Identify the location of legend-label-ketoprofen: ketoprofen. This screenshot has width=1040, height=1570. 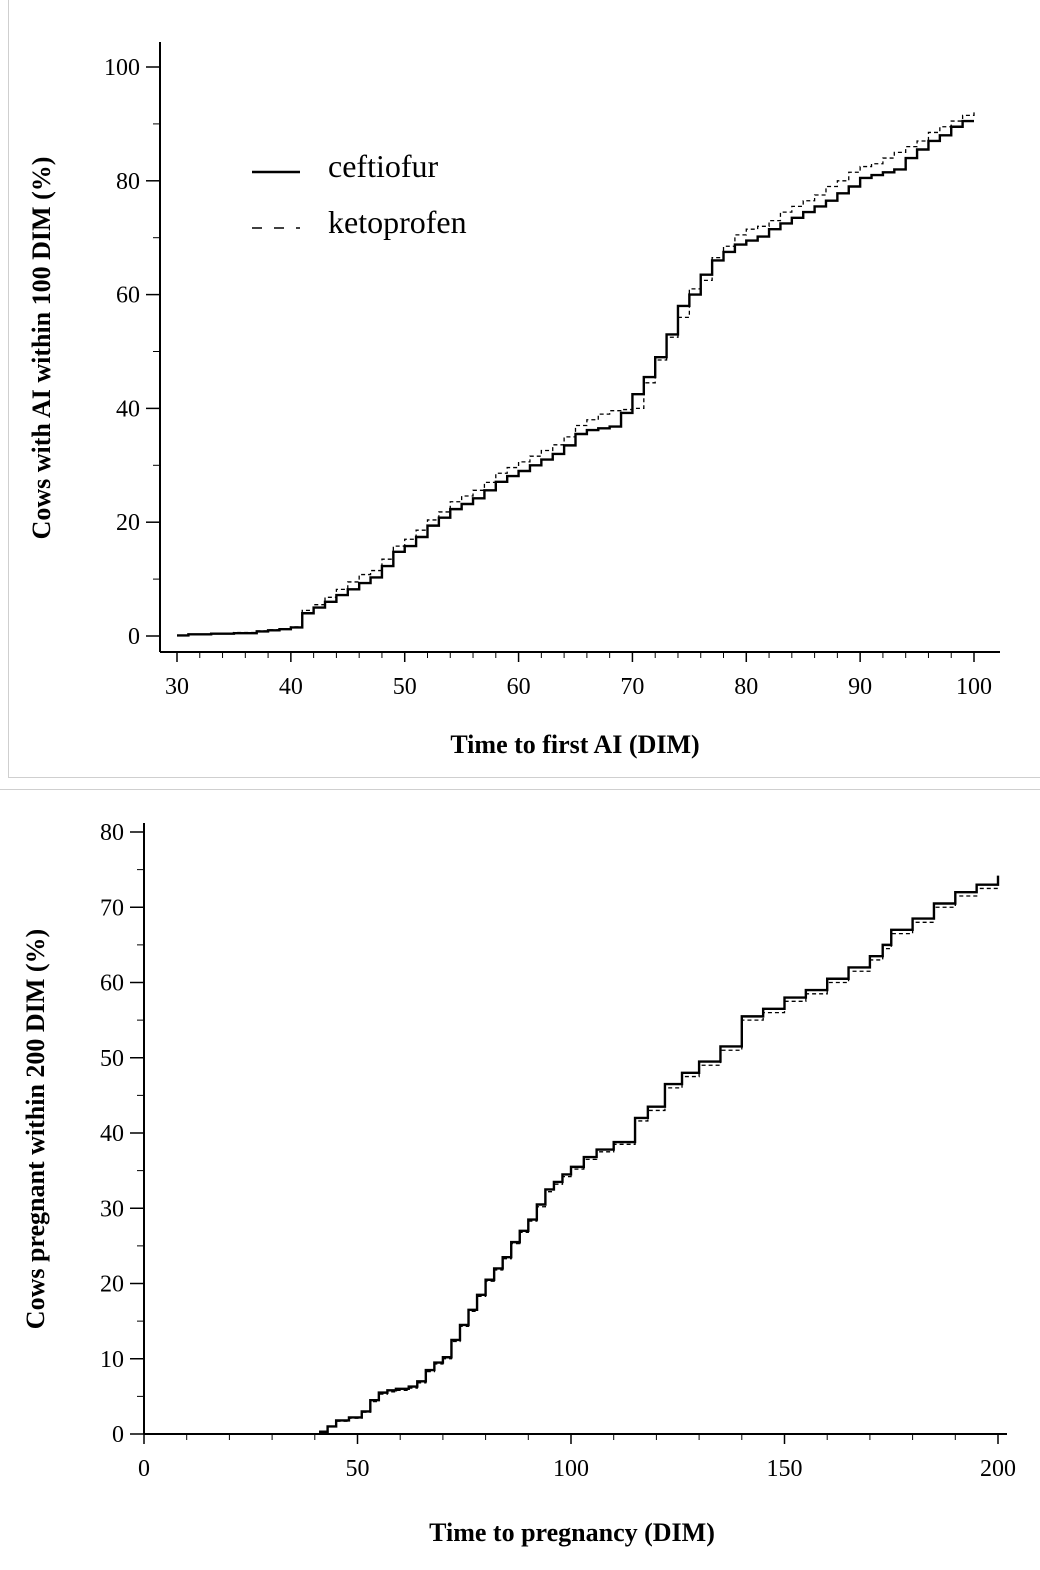
(397, 222).